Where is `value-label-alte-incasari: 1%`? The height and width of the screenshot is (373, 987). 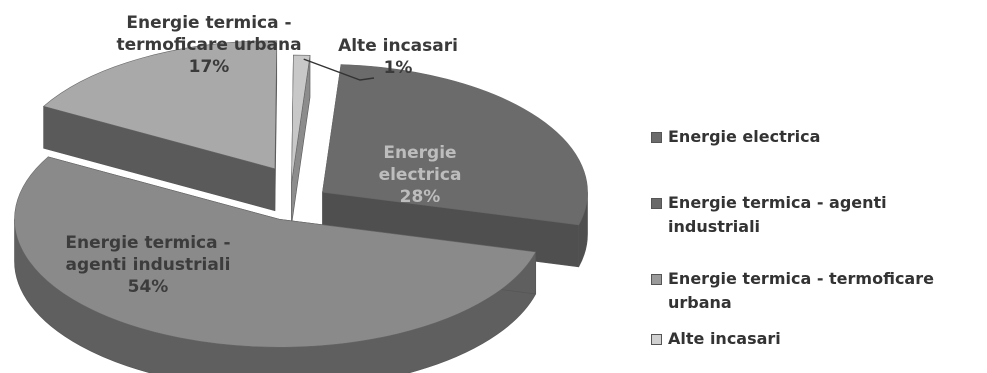 value-label-alte-incasari: 1% is located at coordinates (398, 68).